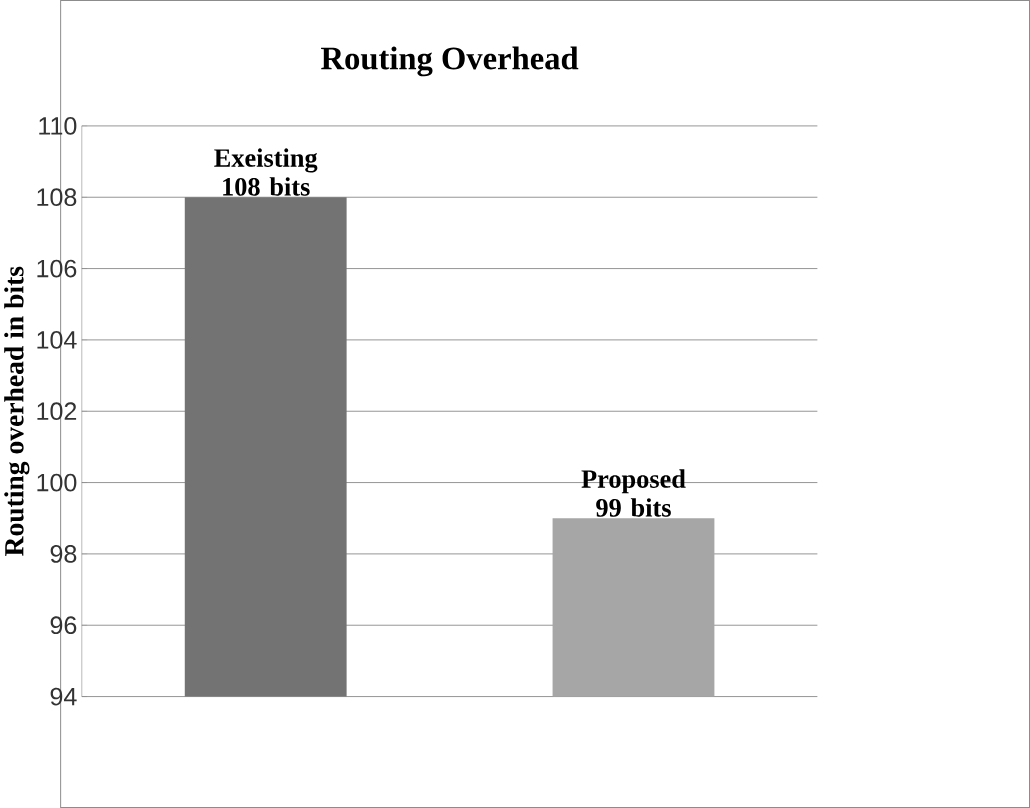  What do you see at coordinates (266, 172) in the screenshot?
I see `data-label: Exeisting 108 bits` at bounding box center [266, 172].